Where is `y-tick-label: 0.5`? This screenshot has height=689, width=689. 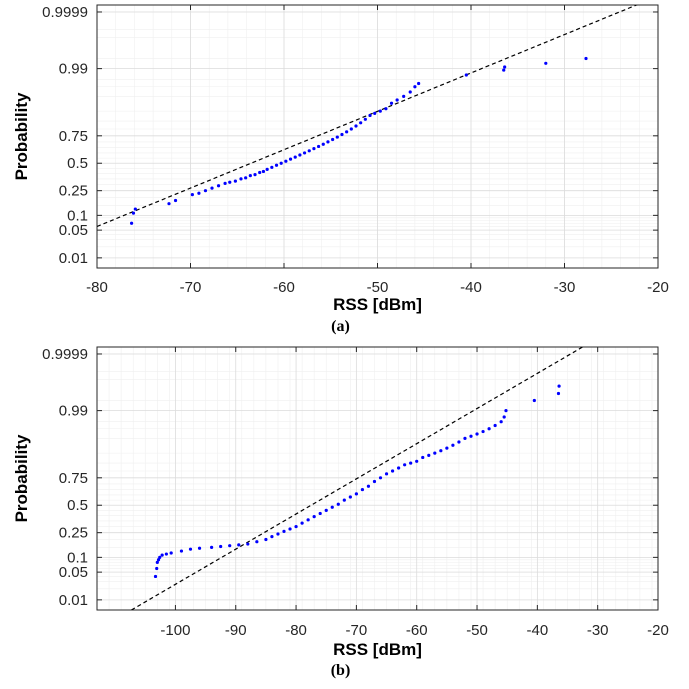
y-tick-label: 0.5 is located at coordinates (77, 163).